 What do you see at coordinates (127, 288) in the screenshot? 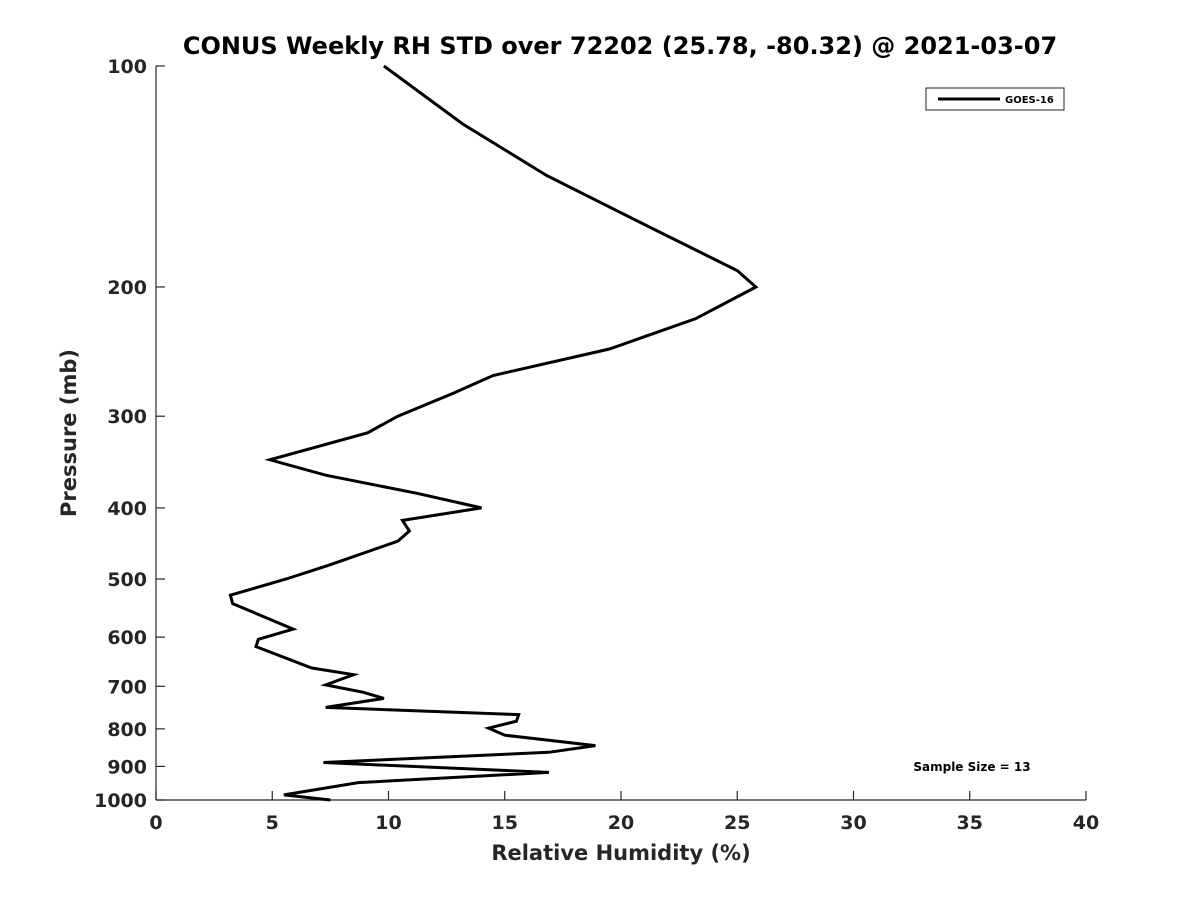
I see `y-tick-label: 200` at bounding box center [127, 288].